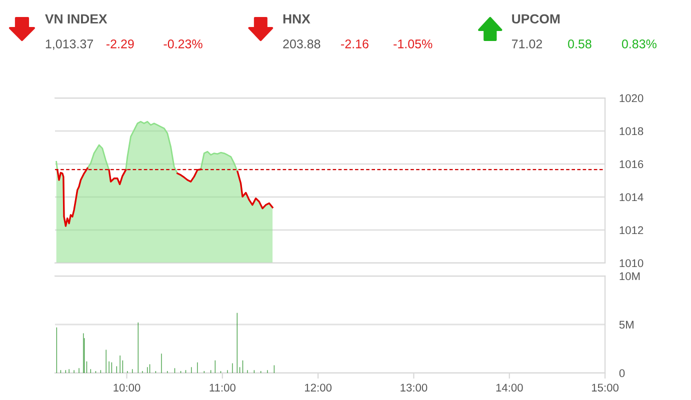  Describe the element at coordinates (632, 98) in the screenshot. I see `y-tick-label: 1020` at that location.